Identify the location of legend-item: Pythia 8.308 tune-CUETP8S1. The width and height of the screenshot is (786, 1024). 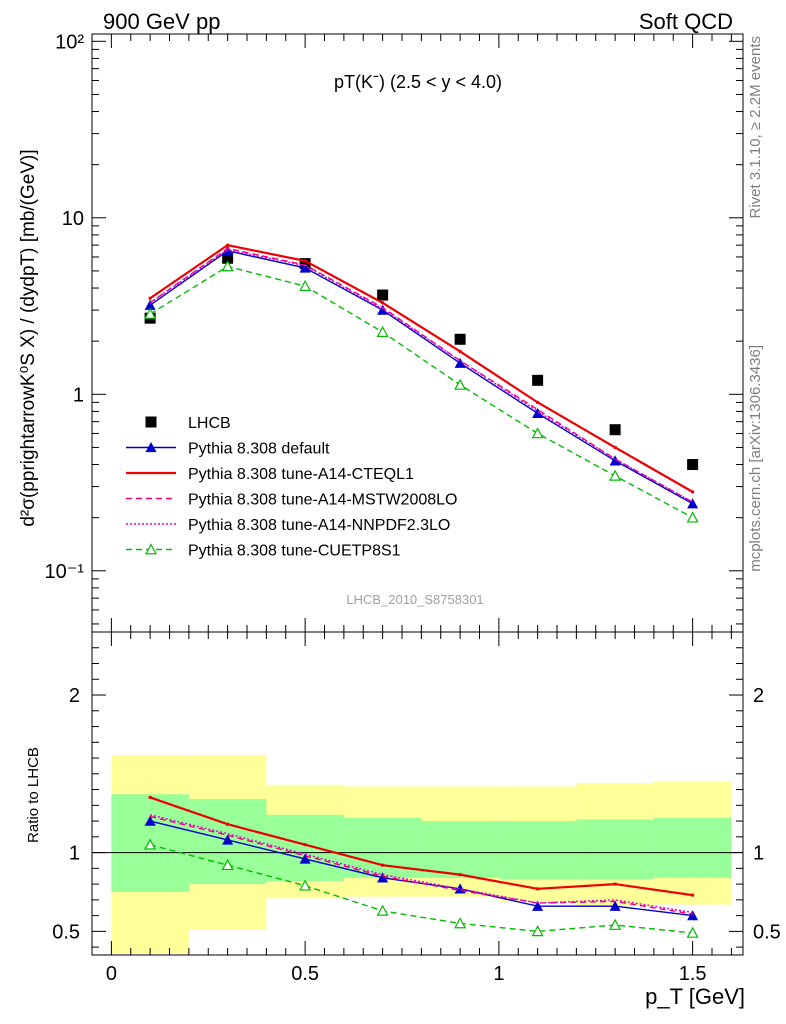
(263, 551).